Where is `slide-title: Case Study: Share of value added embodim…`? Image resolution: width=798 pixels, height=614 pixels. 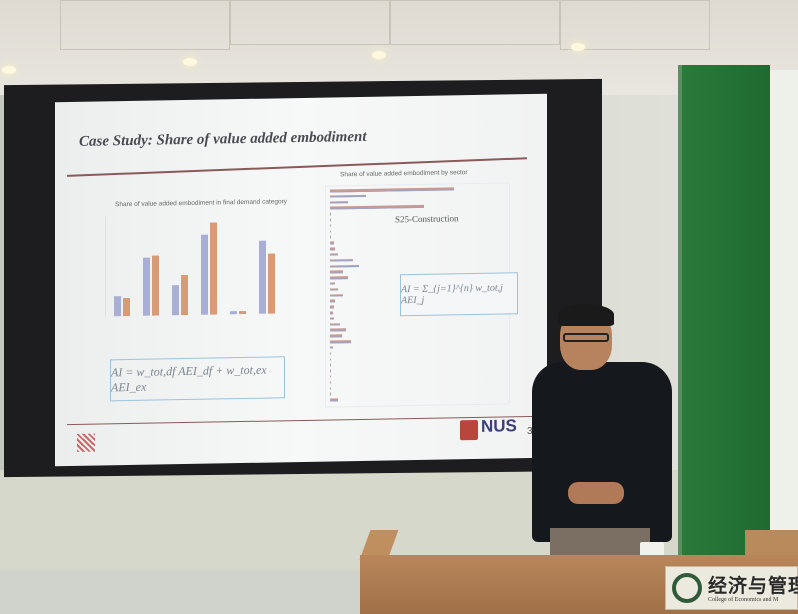 slide-title: Case Study: Share of value added embodim… is located at coordinates (223, 139).